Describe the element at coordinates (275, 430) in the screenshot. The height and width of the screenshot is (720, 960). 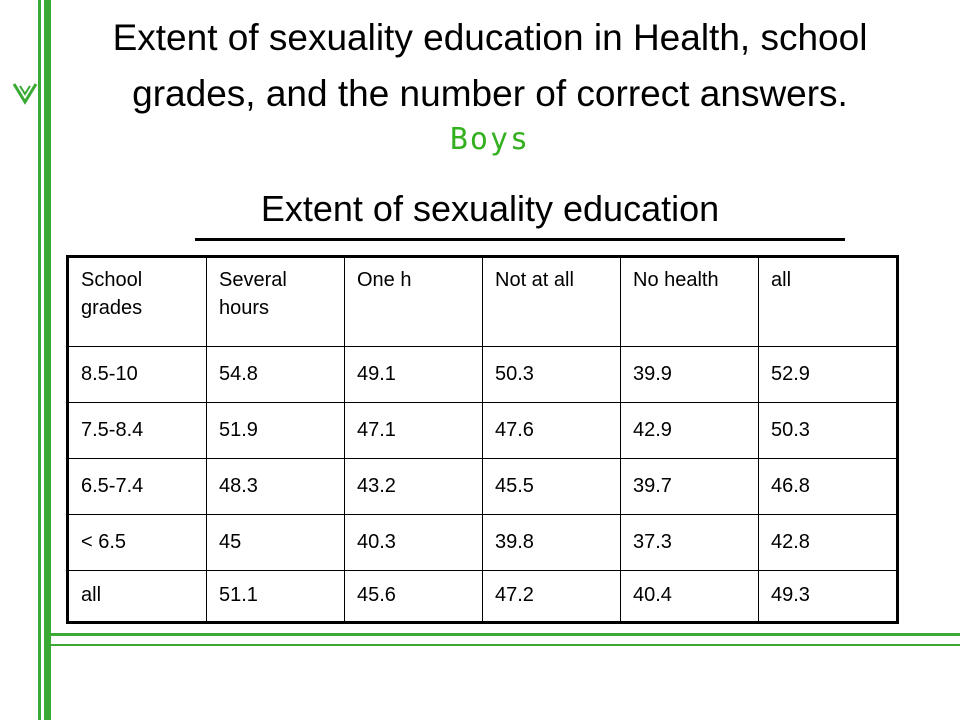
I see `table-cell: 51.9` at that location.